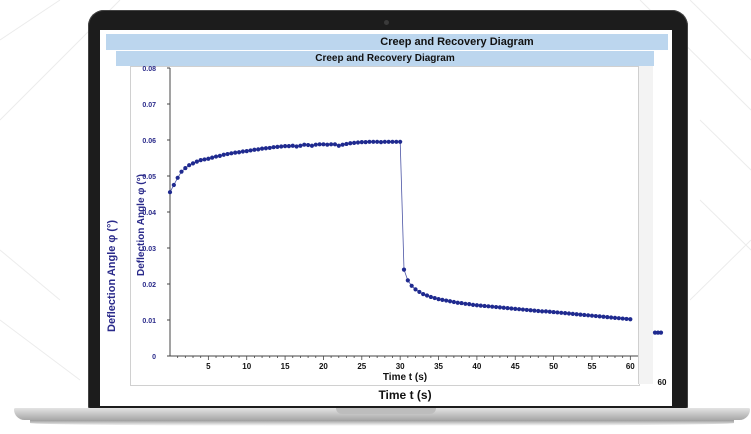 Image resolution: width=751 pixels, height=434 pixels. What do you see at coordinates (405, 377) in the screenshot?
I see `inner-x-axis-label: Time t (s)` at bounding box center [405, 377].